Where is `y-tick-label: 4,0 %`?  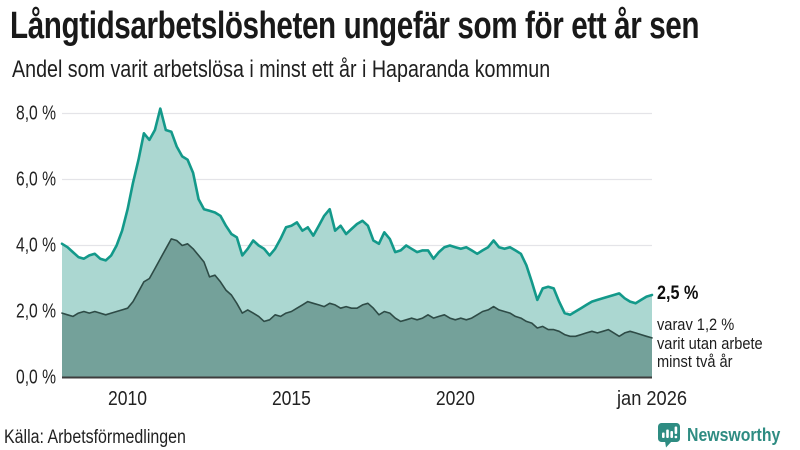
y-tick-label: 4,0 % is located at coordinates (36, 246).